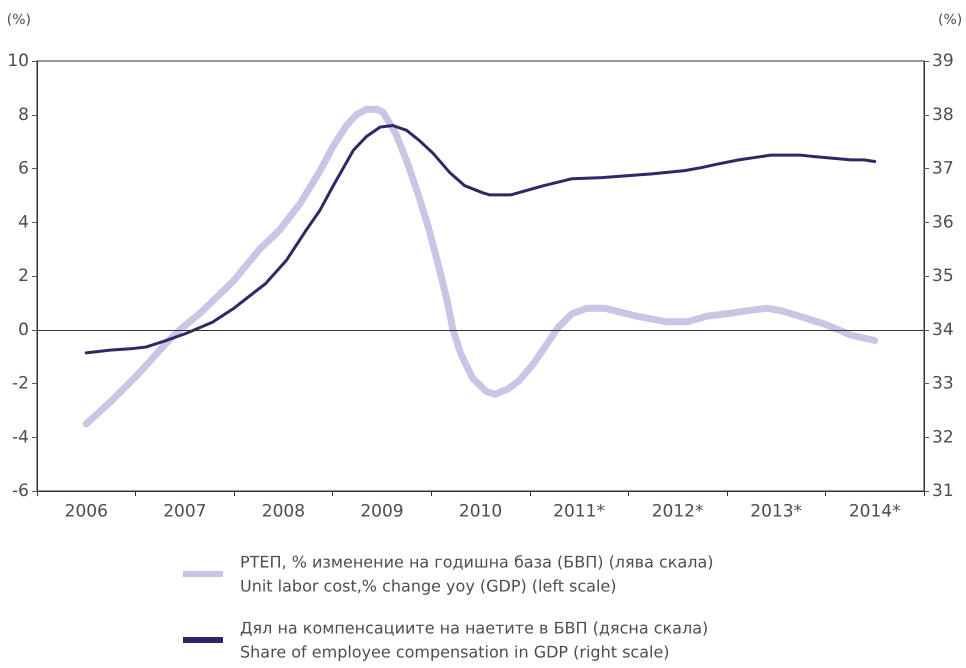 This screenshot has height=668, width=966. What do you see at coordinates (284, 512) in the screenshot?
I see `x-tick-label: 2008` at bounding box center [284, 512].